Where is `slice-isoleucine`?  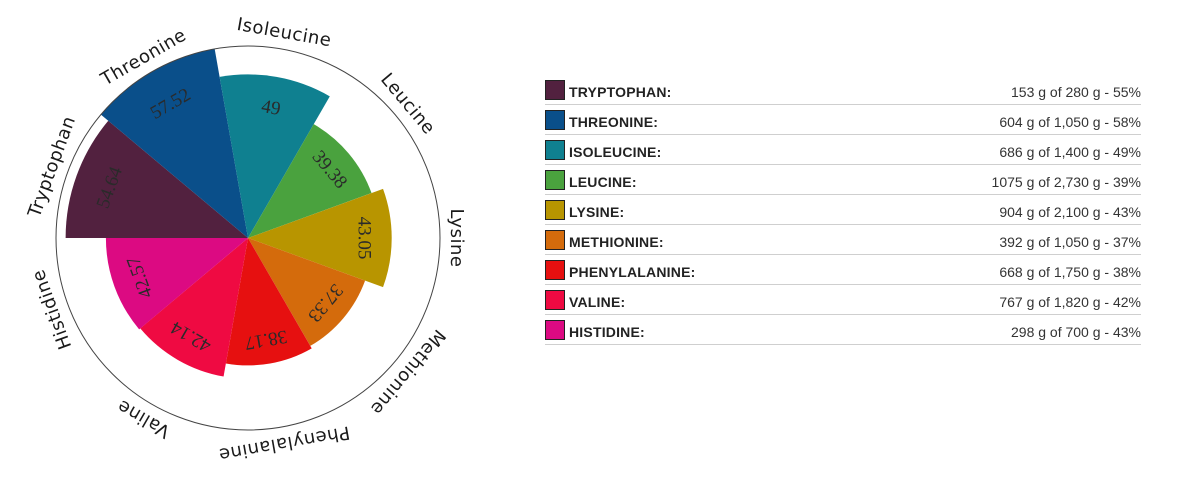 slice-isoleucine is located at coordinates (274, 156).